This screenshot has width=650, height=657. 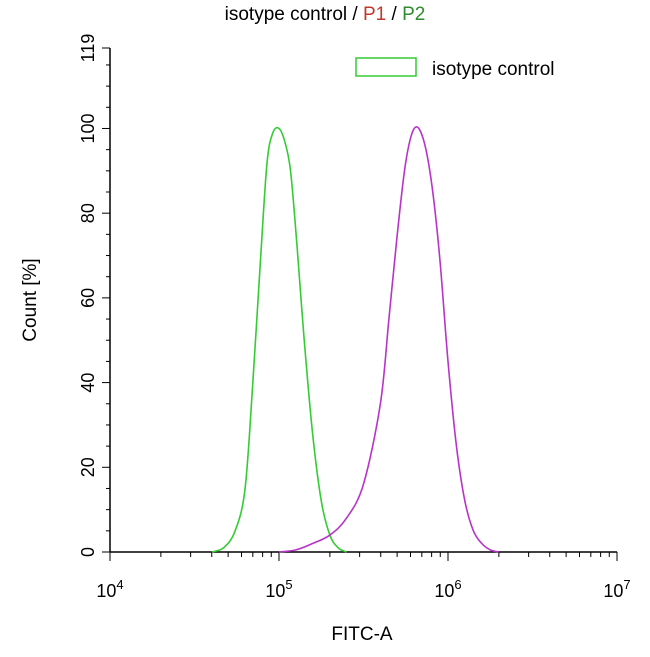 What do you see at coordinates (362, 634) in the screenshot?
I see `x-axis-label: FITC-A` at bounding box center [362, 634].